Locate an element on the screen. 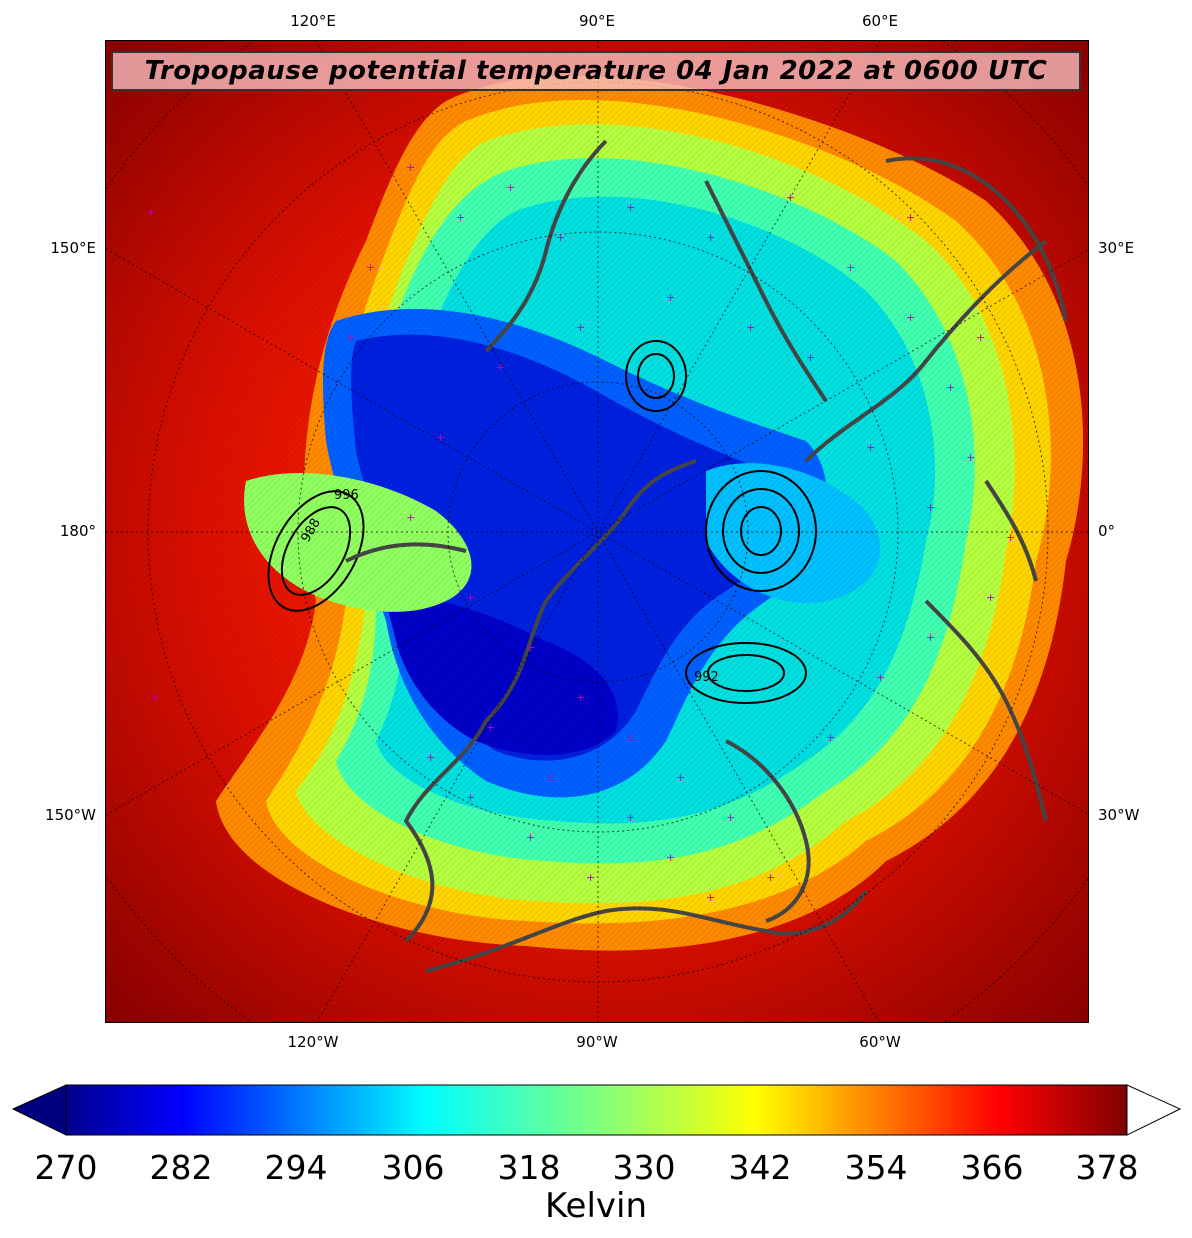 The height and width of the screenshot is (1238, 1192). colorbar-label: Kelvin is located at coordinates (596, 1206).